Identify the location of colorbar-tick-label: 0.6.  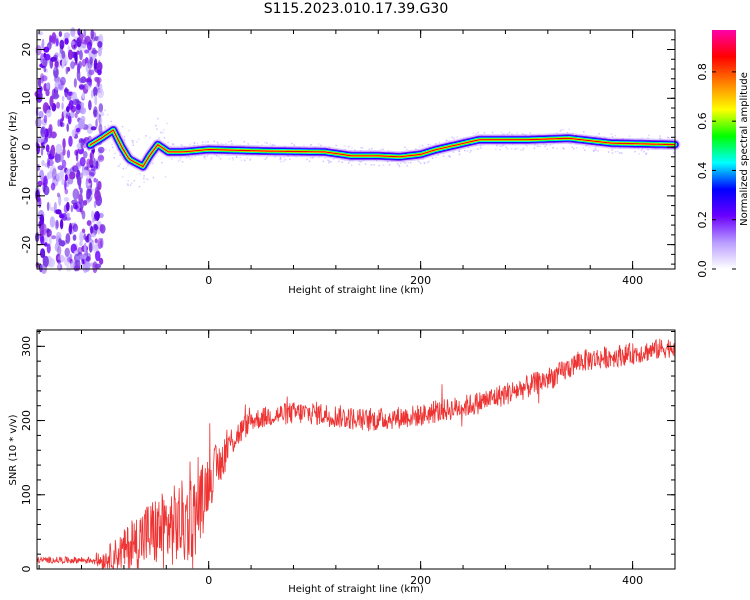
(702, 121).